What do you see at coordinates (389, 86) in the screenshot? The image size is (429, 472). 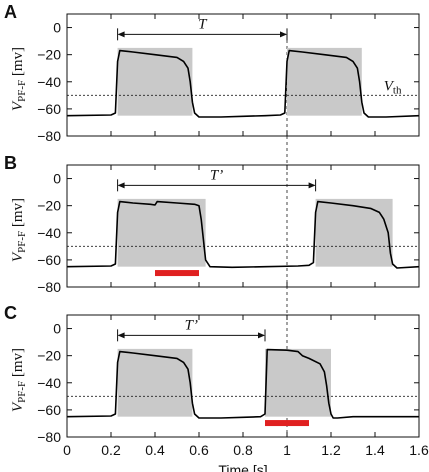 I see `threshold-label-main: V` at bounding box center [389, 86].